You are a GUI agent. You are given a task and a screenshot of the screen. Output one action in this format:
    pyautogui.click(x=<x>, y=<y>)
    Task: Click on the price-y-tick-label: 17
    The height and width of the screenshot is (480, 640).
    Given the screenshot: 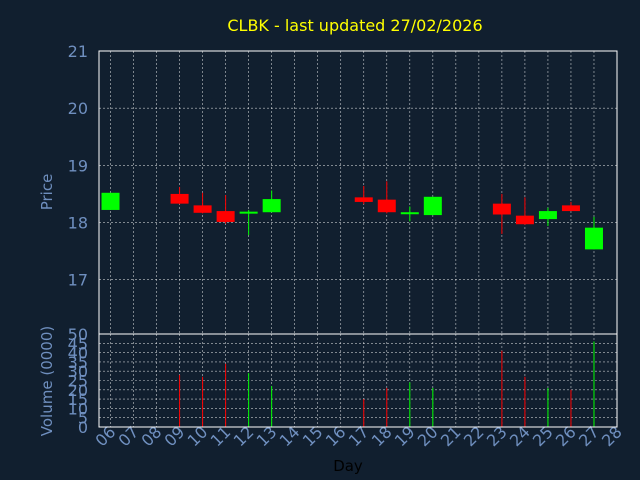 What is the action you would take?
    pyautogui.click(x=78, y=280)
    